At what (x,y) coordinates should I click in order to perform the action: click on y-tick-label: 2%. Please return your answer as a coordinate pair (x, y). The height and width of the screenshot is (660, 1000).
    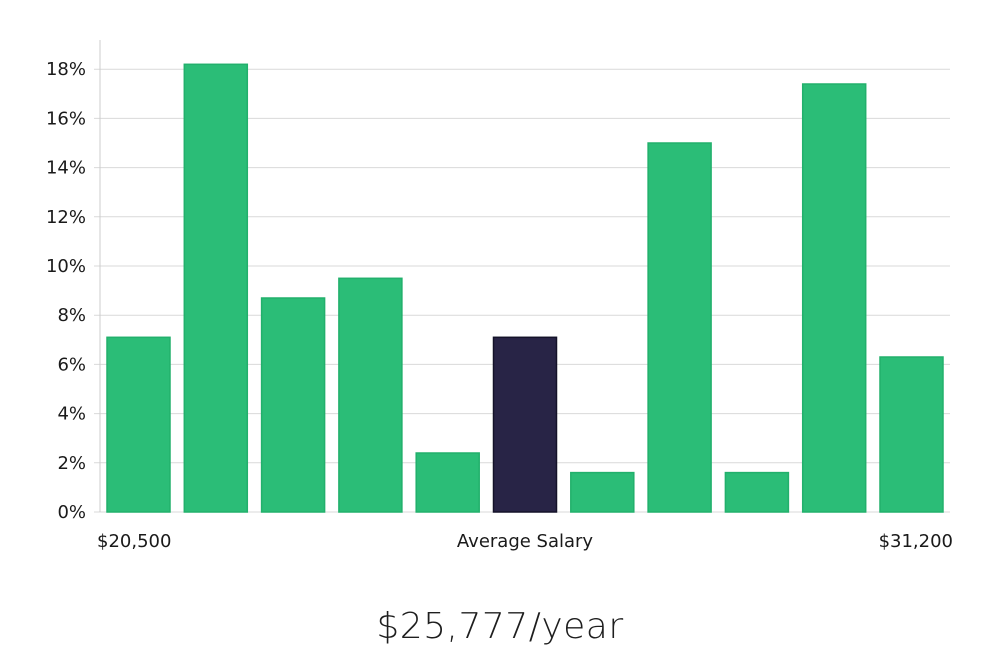
    Looking at the image, I should click on (71, 463).